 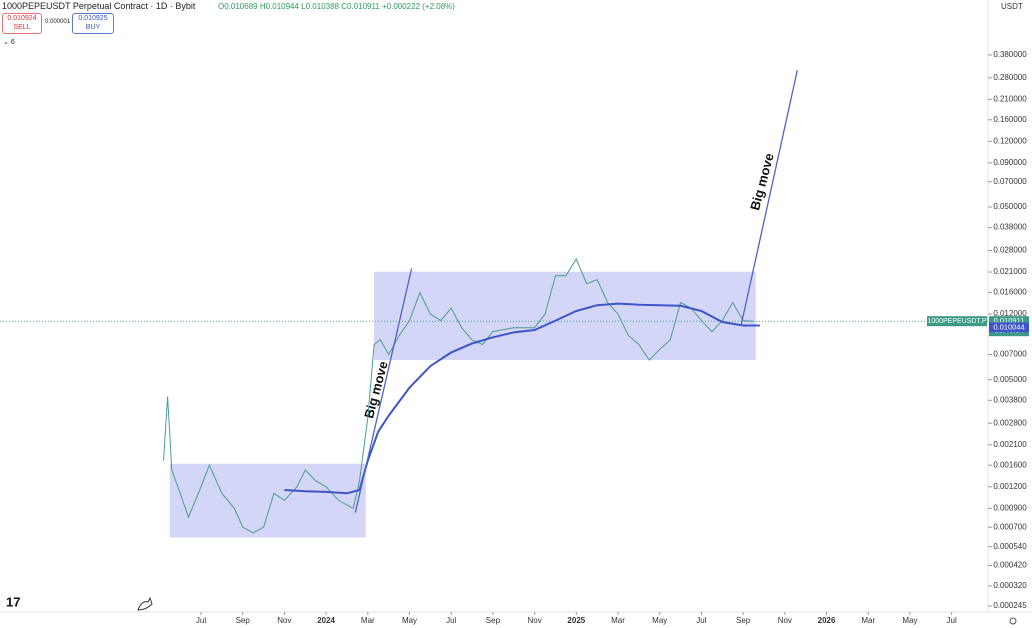 I want to click on y-tick-label: 0.038000, so click(x=1010, y=227).